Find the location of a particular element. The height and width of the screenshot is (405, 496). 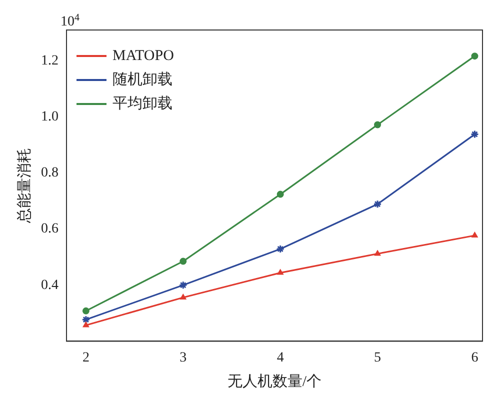

y-tick-label: 0.8 is located at coordinates (49, 173).